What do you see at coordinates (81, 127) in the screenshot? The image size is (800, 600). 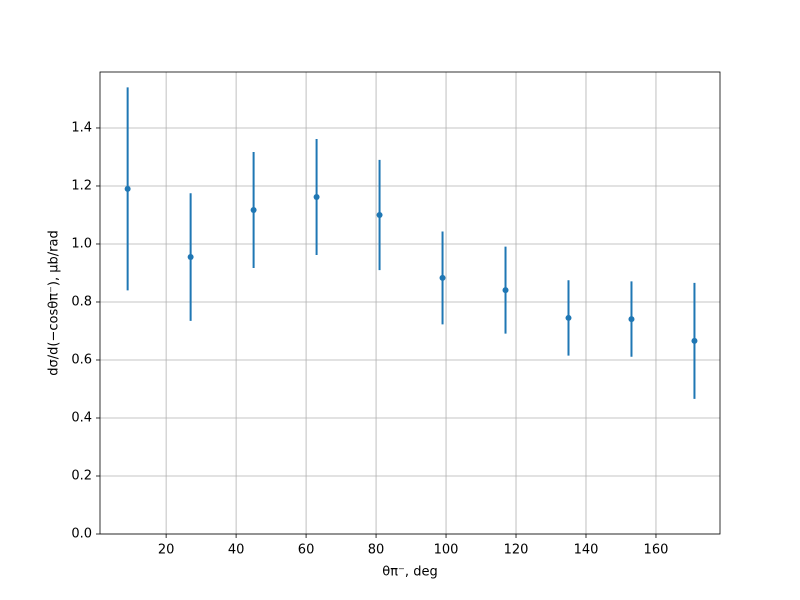 I see `y-tick-label: 1.4` at bounding box center [81, 127].